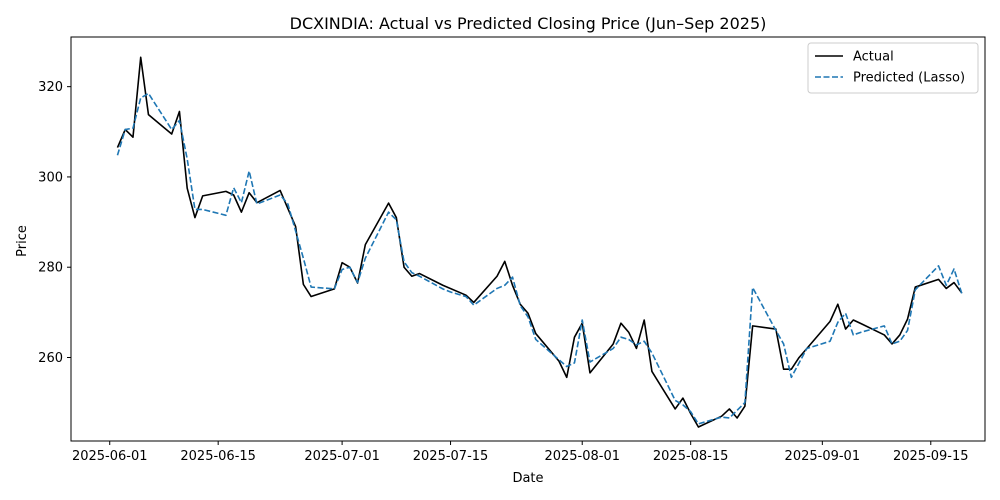  I want to click on x-tick-label: 2025-06-01, so click(110, 456).